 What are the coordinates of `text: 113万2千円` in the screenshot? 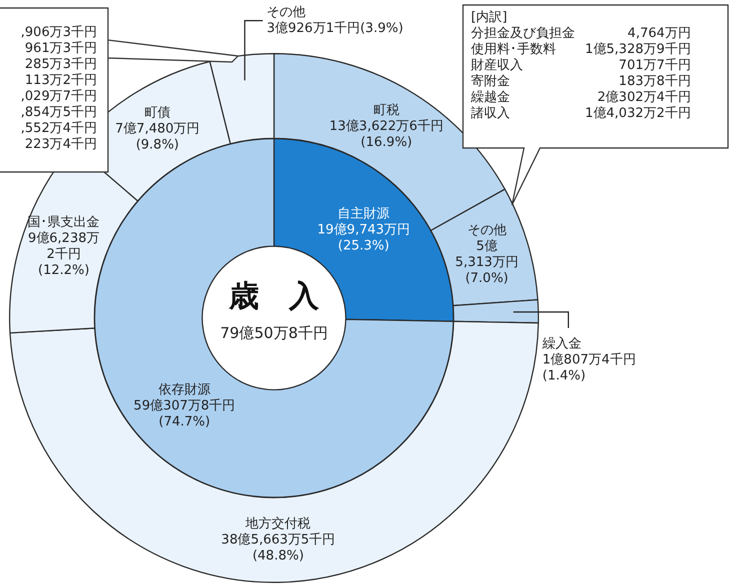 It's located at (60, 81).